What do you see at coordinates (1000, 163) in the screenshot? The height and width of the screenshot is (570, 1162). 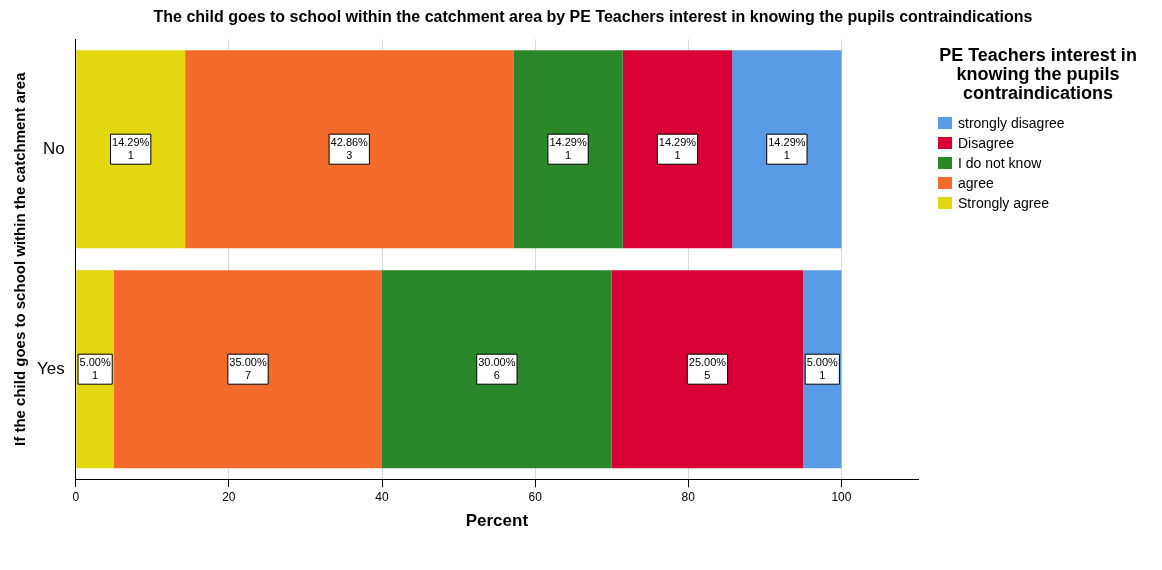 I see `legend-label: I do not know` at bounding box center [1000, 163].